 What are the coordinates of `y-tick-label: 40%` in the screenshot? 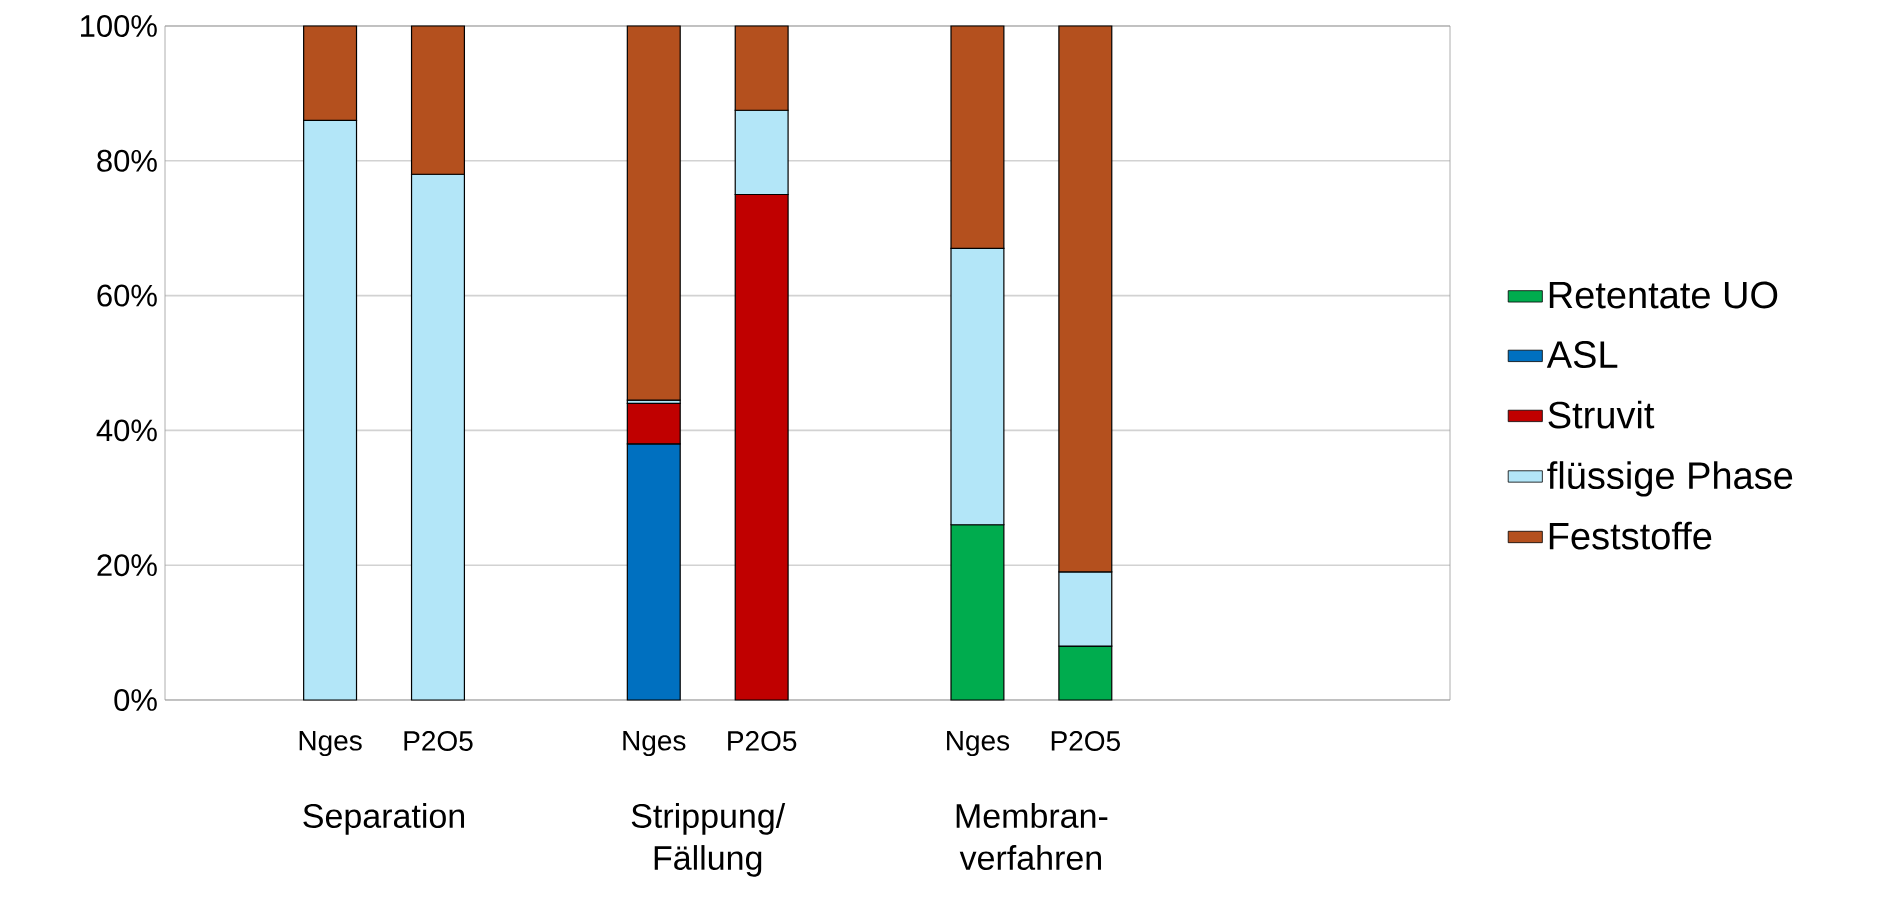 It's located at (126, 430).